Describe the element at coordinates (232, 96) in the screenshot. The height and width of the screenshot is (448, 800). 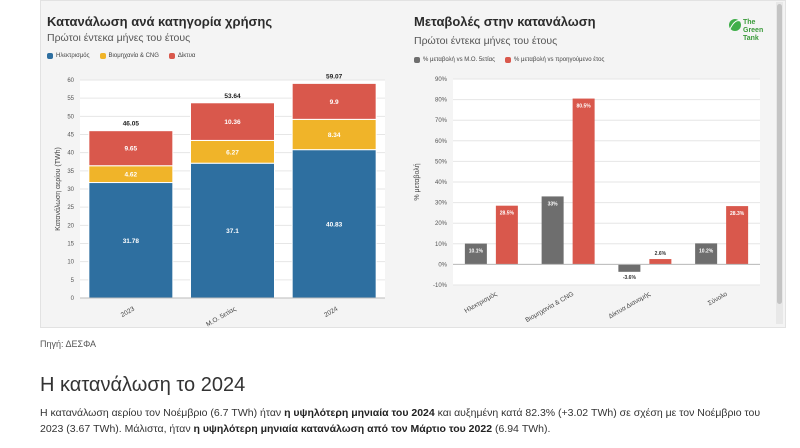
I see `total-label: 53.64` at that location.